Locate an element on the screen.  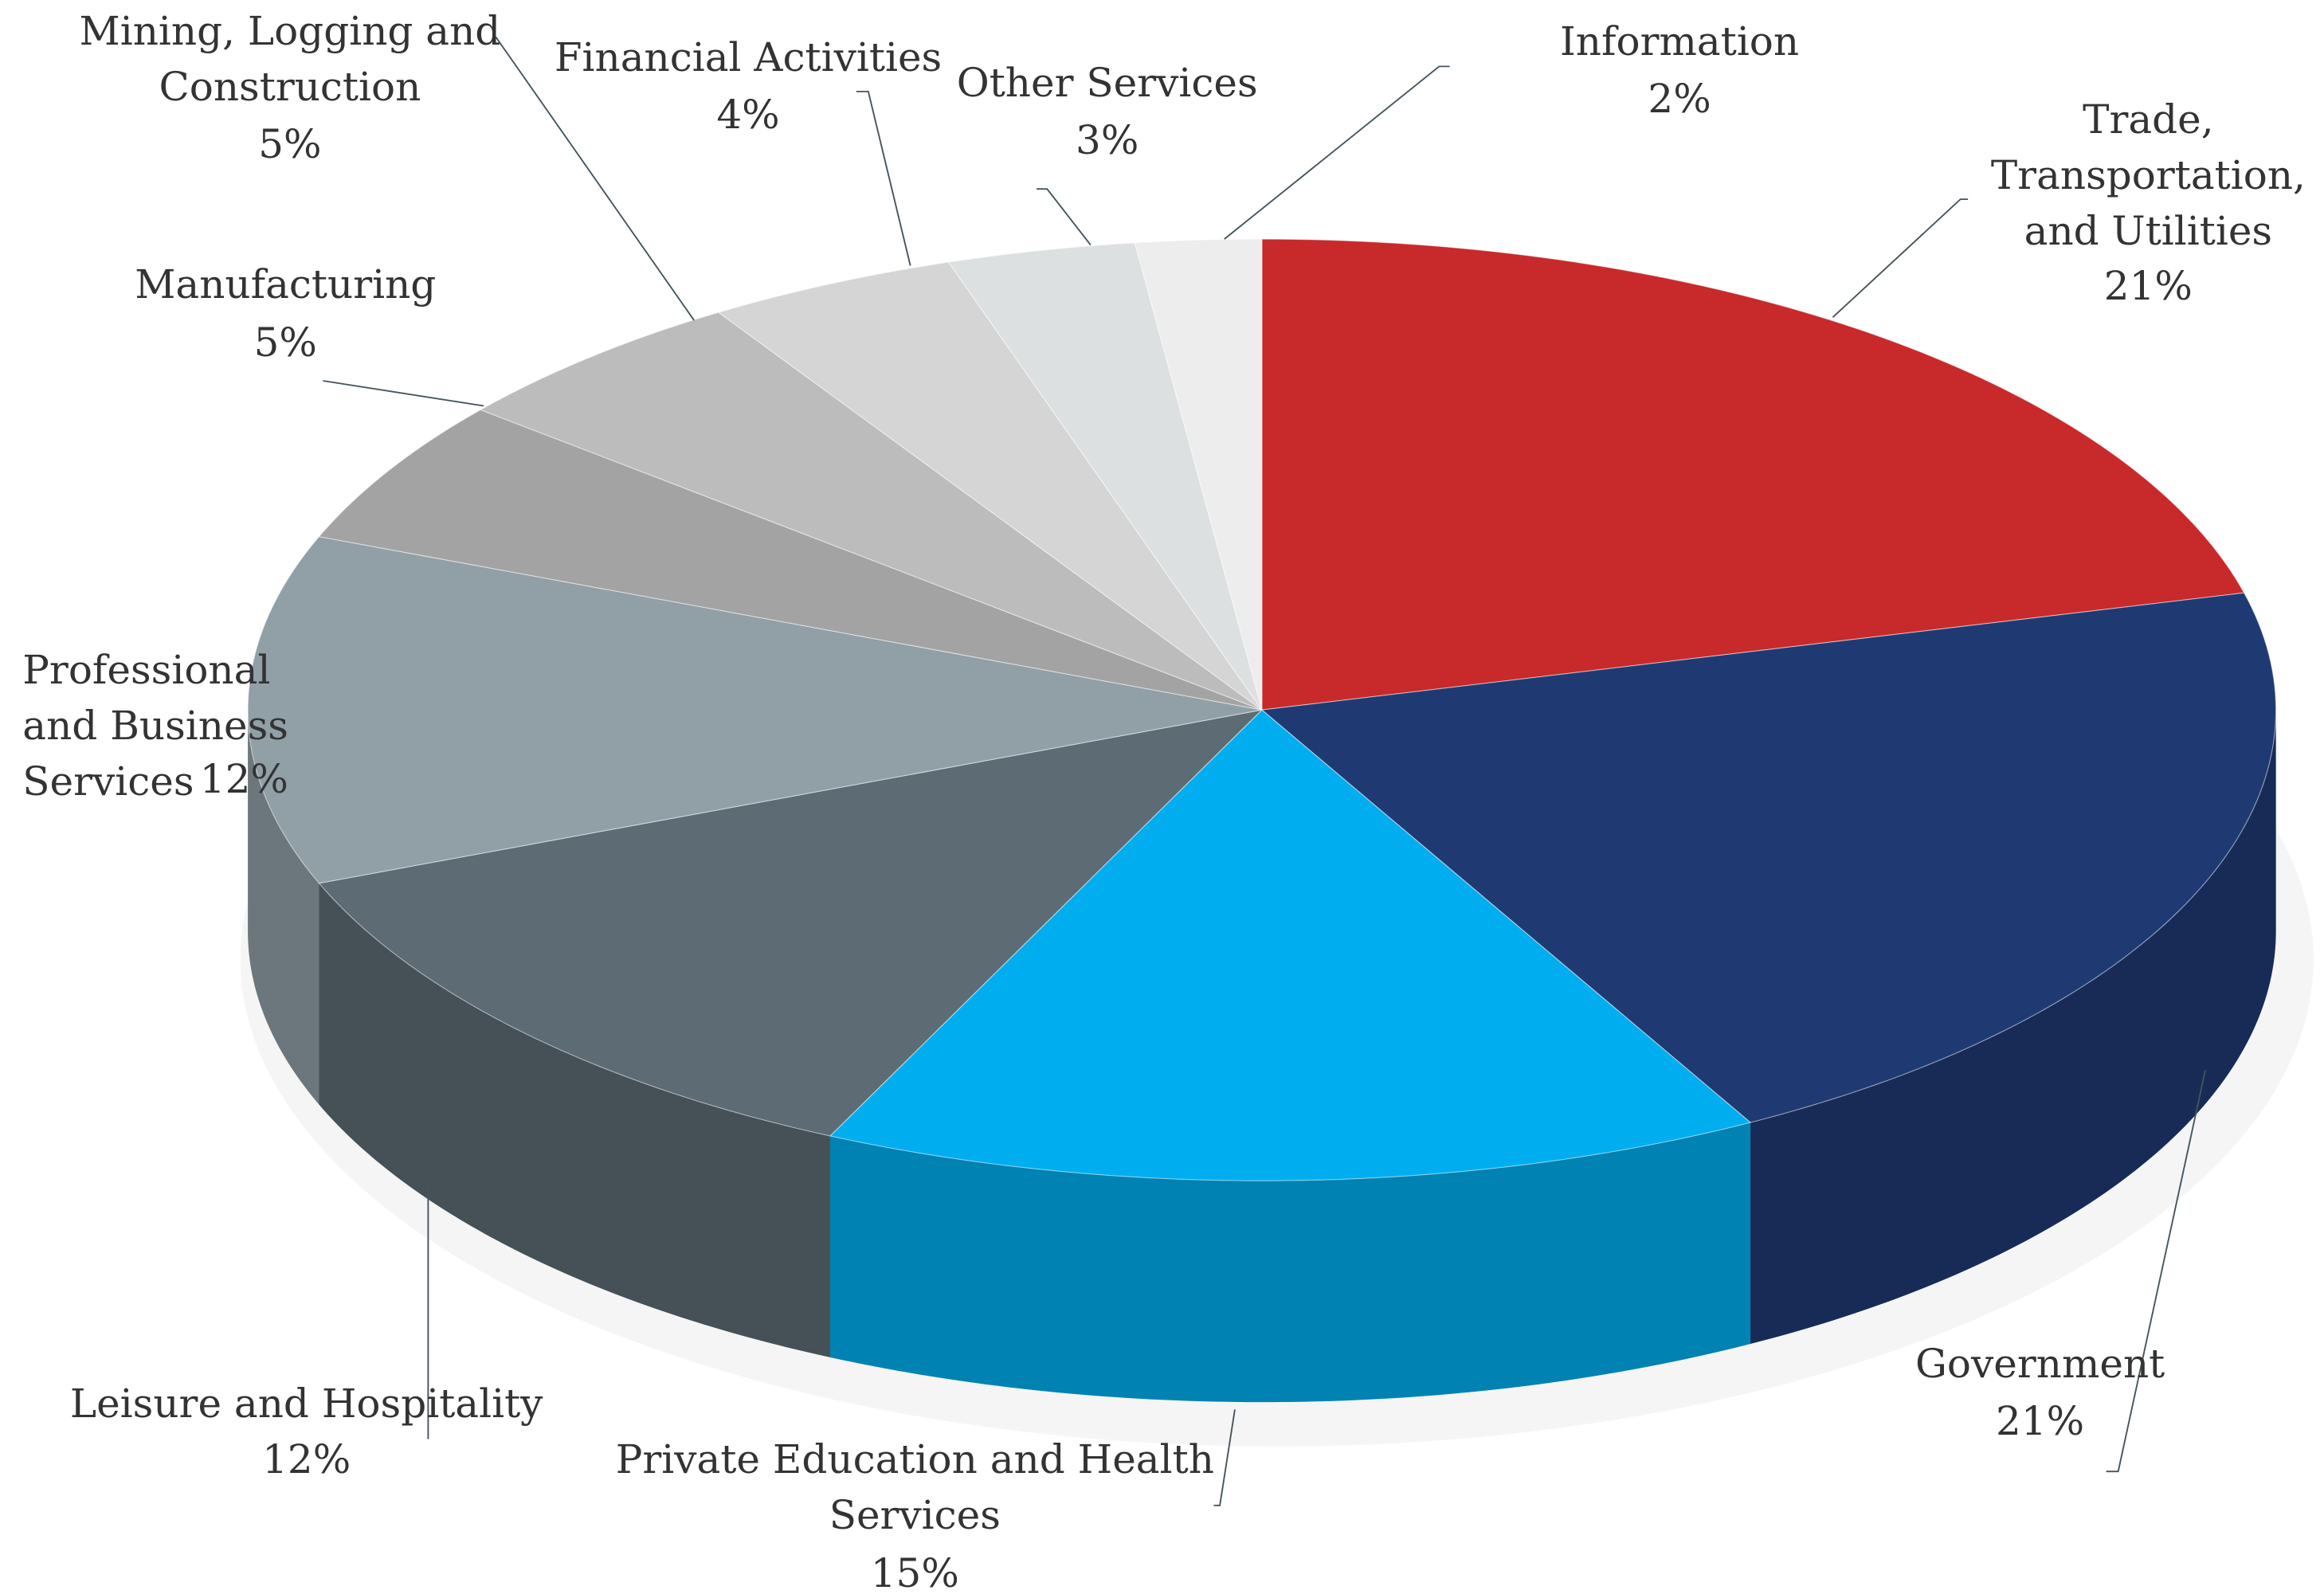
slice-label: Mining, Logging and Construction is located at coordinates (290, 58).